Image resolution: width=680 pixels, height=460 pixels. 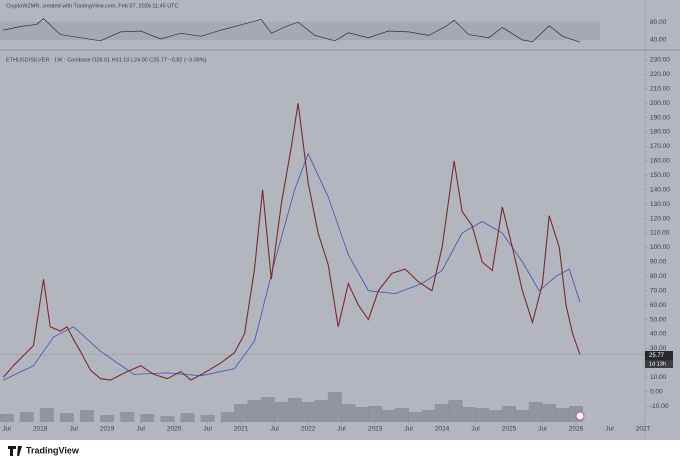 I want to click on y-tick-label: 30.00, so click(x=658, y=348).